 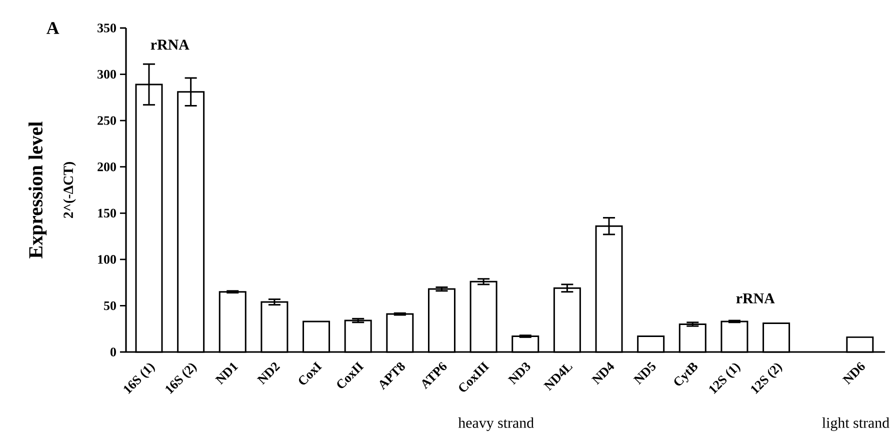 I want to click on text: A, so click(x=53, y=28).